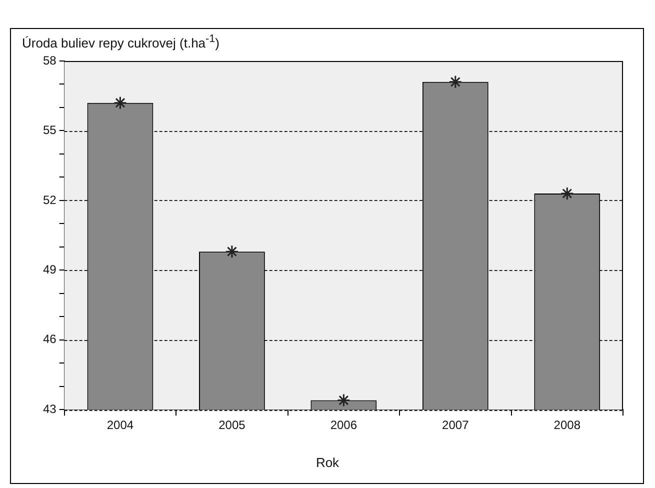 The width and height of the screenshot is (655, 488). Describe the element at coordinates (456, 425) in the screenshot. I see `x-tick-label: 2007` at that location.